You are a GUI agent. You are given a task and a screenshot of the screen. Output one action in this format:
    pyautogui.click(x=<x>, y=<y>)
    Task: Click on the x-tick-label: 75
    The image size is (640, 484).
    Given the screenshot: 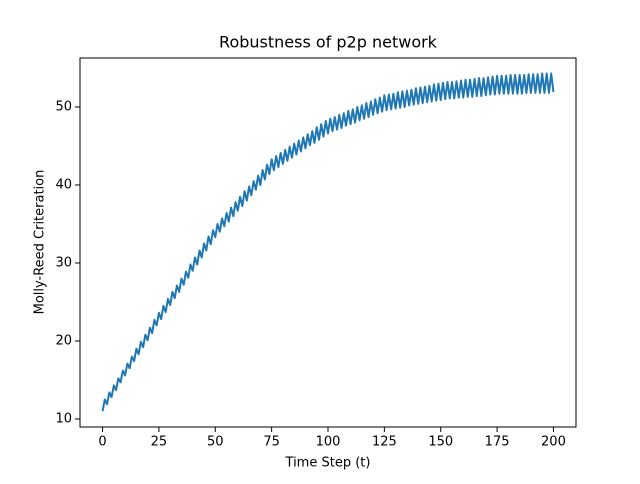 What is the action you would take?
    pyautogui.click(x=271, y=442)
    